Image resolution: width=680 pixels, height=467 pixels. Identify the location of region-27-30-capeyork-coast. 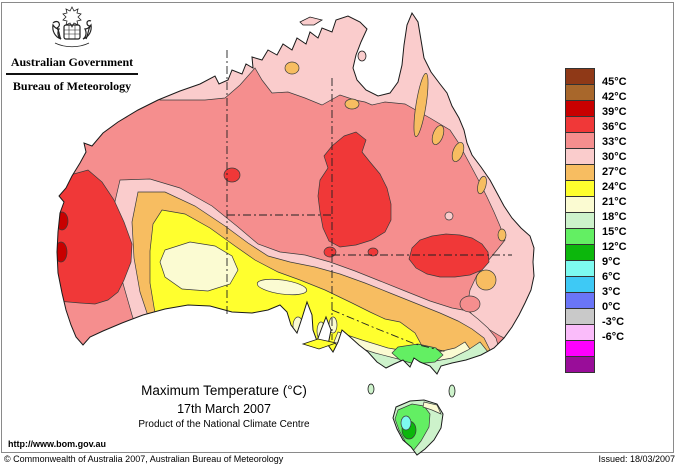
(421, 105).